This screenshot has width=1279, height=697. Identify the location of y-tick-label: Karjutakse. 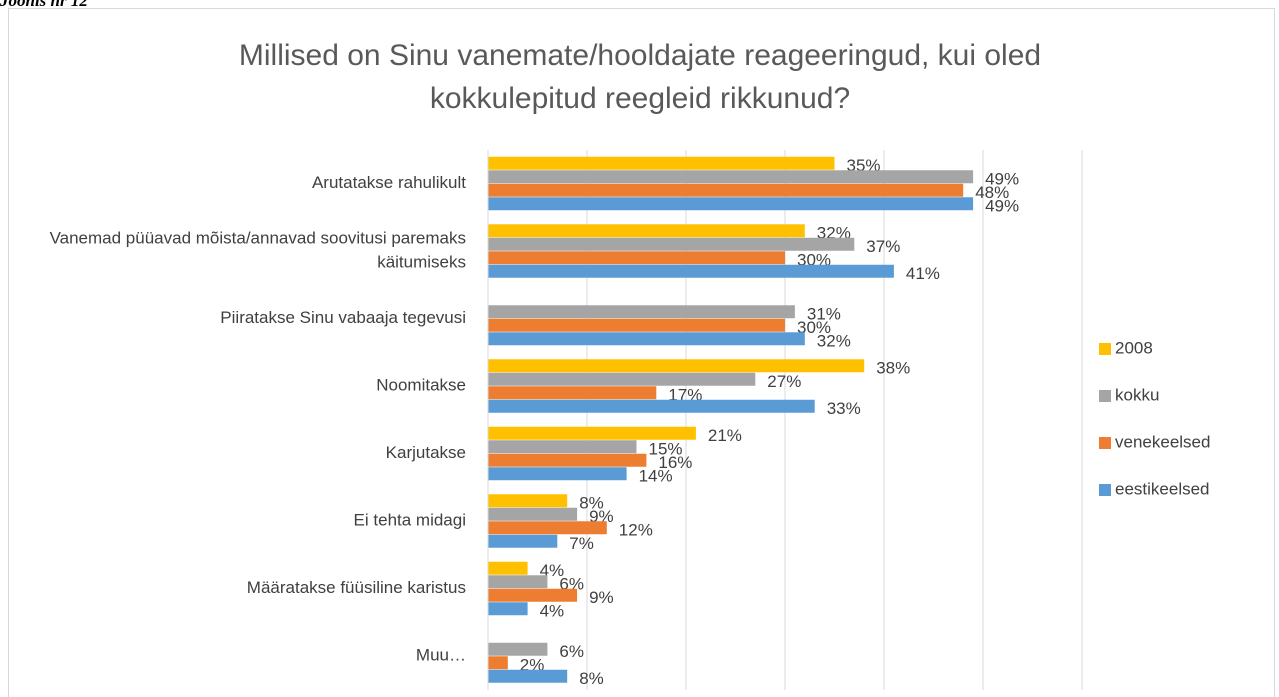
(426, 452).